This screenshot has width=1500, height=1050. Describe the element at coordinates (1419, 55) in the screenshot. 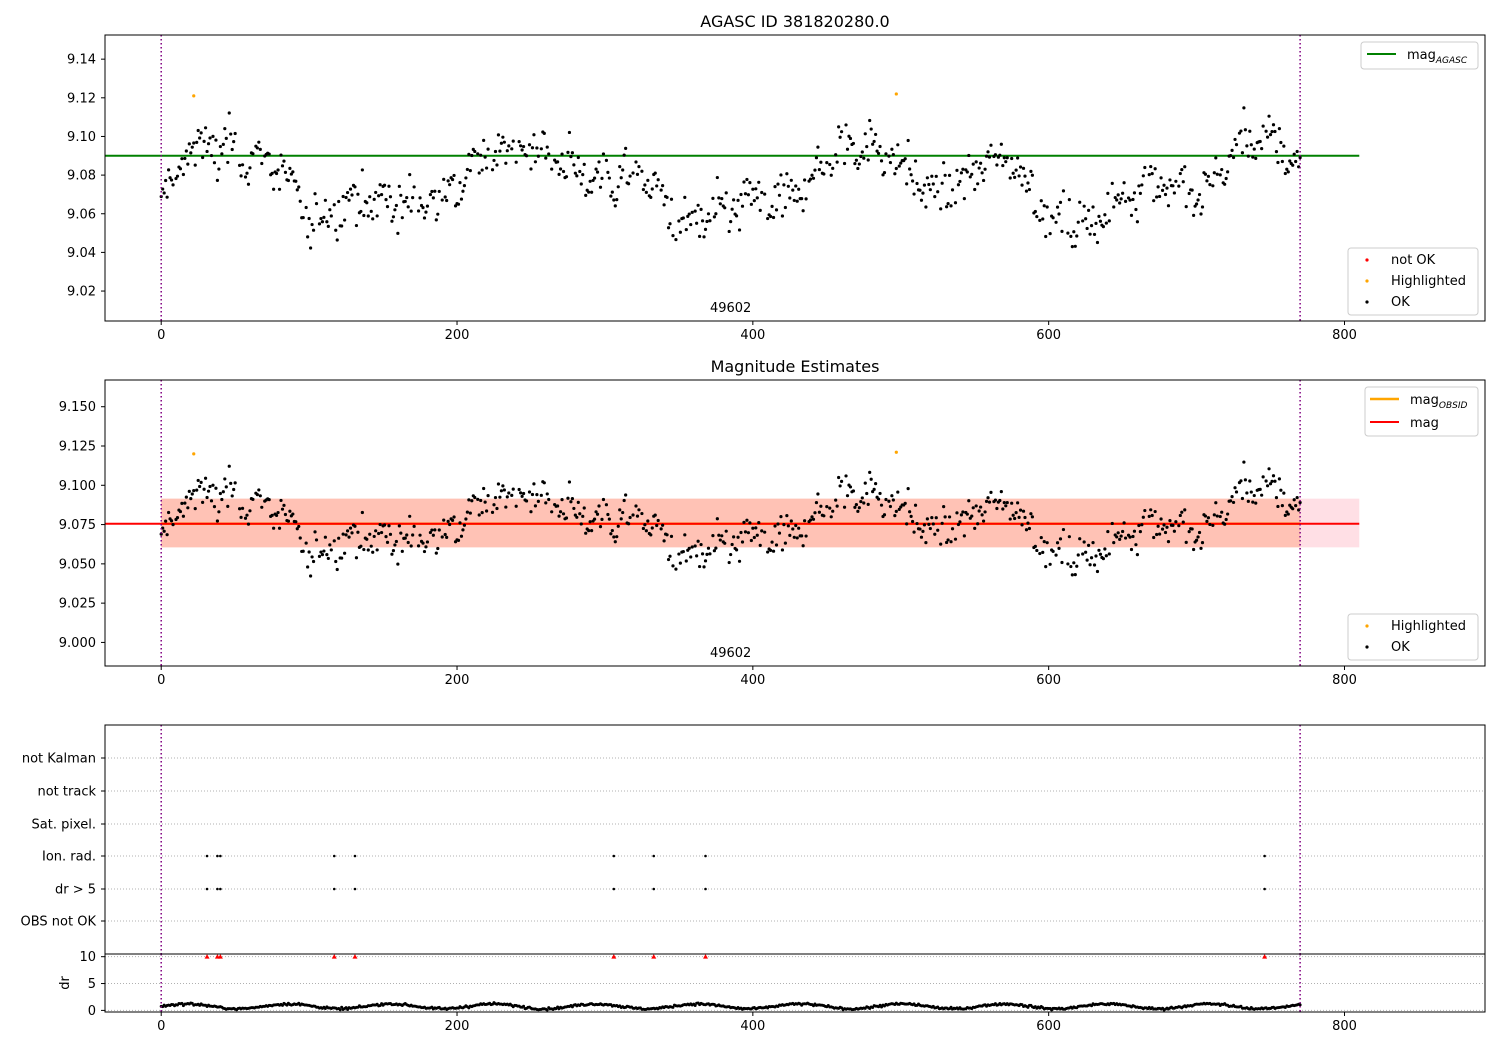

I see `legend-upper-box` at that location.